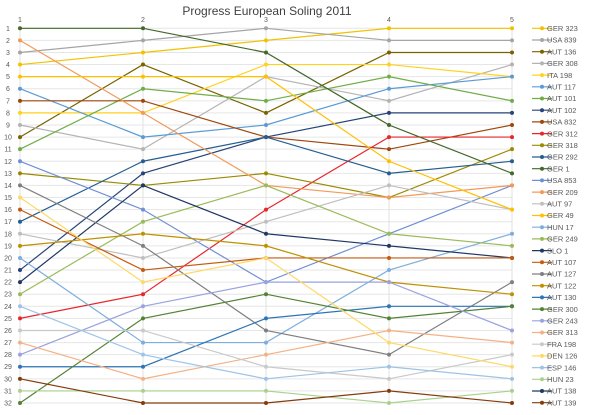 This screenshot has width=600, height=415. I want to click on legend-item: GER 49, so click(553, 215).